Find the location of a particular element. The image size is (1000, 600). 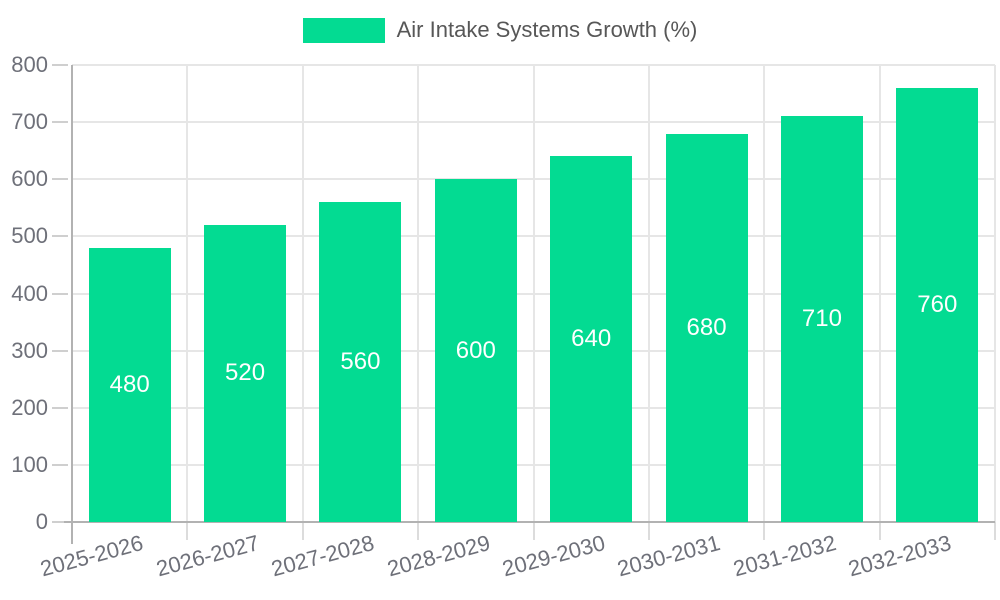

x-axis-label: 2028-2029 is located at coordinates (438, 556).